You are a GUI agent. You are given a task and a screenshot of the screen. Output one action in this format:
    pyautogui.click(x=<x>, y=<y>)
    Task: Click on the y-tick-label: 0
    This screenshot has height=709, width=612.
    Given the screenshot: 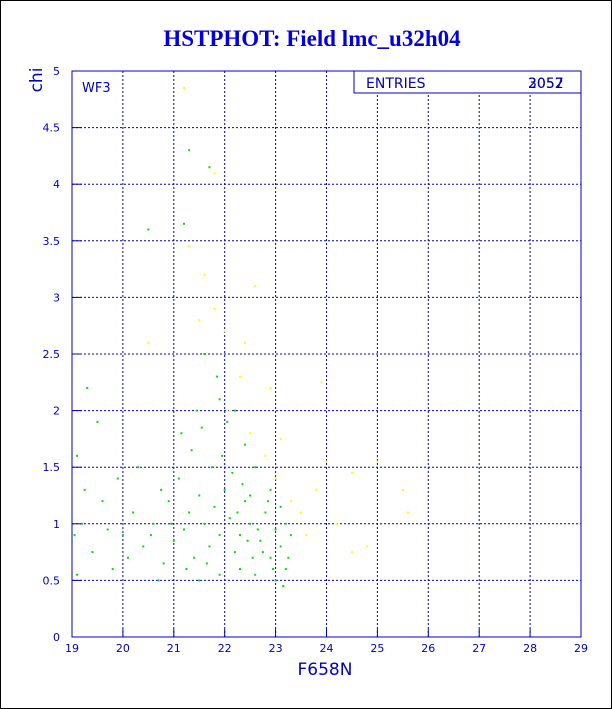 What is the action you would take?
    pyautogui.click(x=56, y=637)
    